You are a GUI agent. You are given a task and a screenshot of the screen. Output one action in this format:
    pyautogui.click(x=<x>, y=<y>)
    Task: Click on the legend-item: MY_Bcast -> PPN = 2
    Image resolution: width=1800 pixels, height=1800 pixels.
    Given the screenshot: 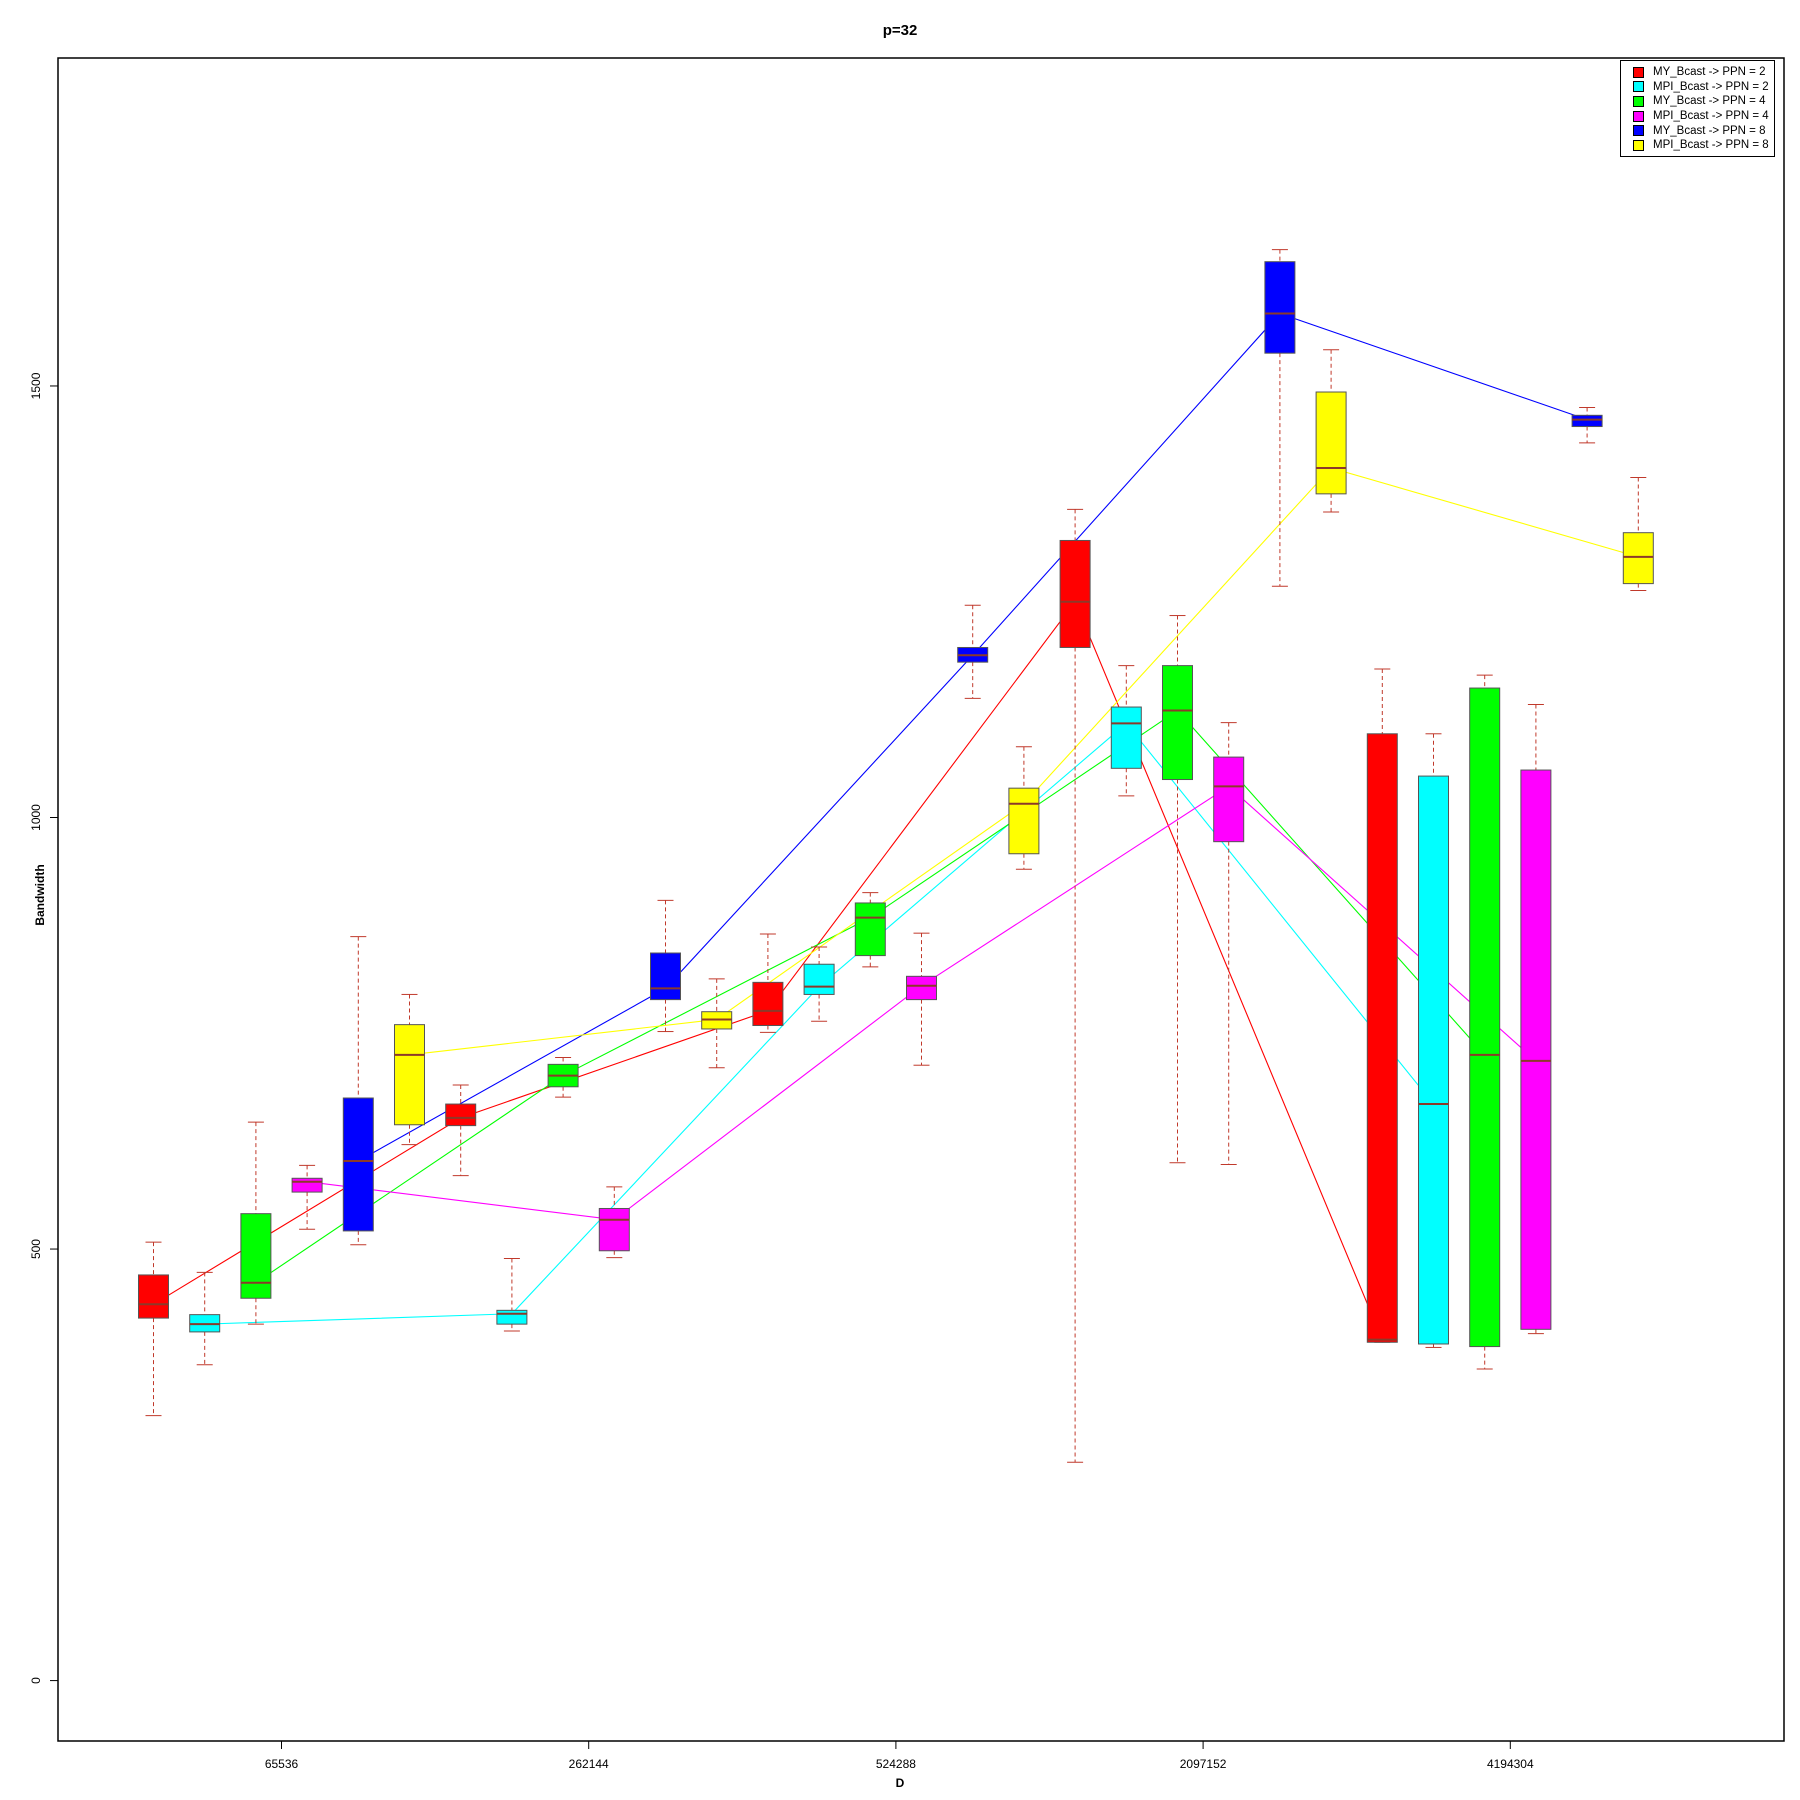 What is the action you would take?
    pyautogui.click(x=1697, y=72)
    